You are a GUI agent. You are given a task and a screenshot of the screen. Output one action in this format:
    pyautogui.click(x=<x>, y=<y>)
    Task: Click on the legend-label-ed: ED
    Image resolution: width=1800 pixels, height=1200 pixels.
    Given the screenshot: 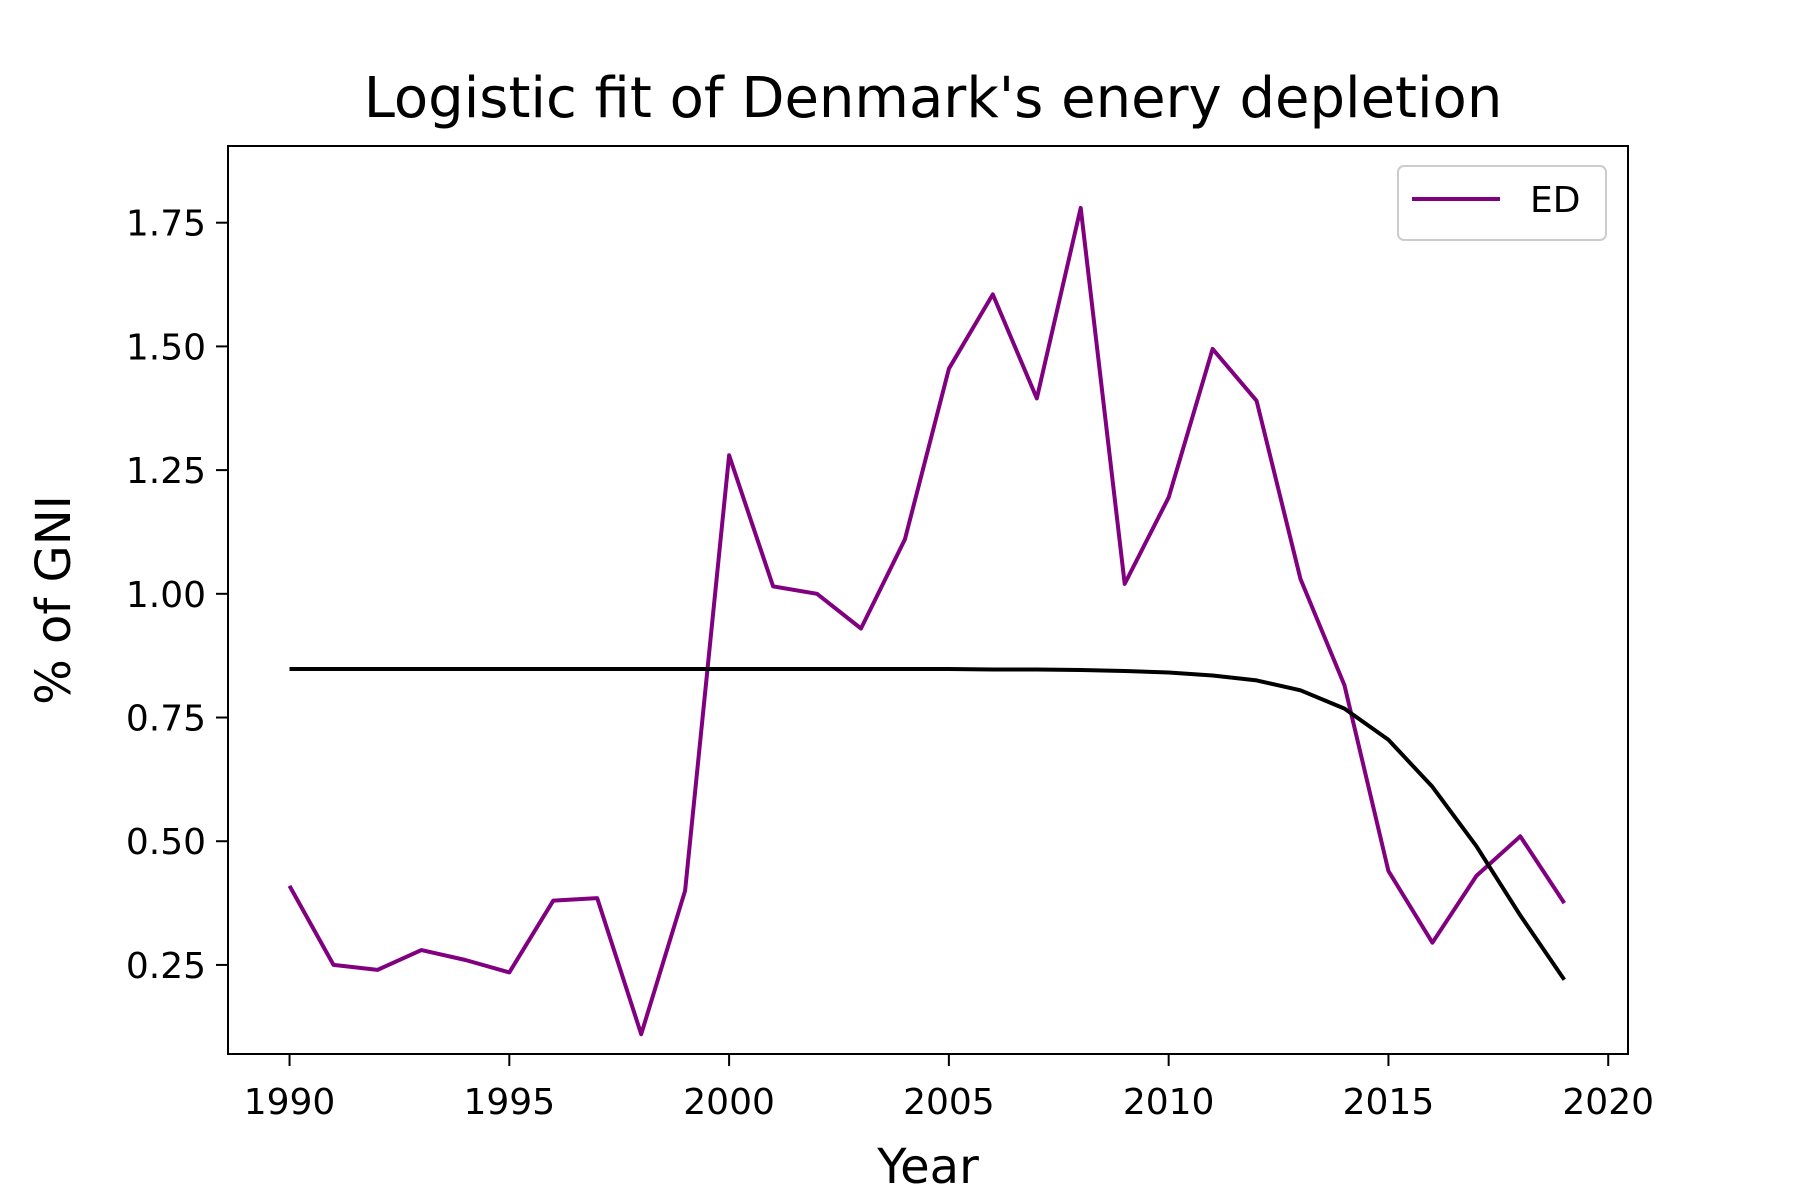 What is the action you would take?
    pyautogui.click(x=1555, y=200)
    